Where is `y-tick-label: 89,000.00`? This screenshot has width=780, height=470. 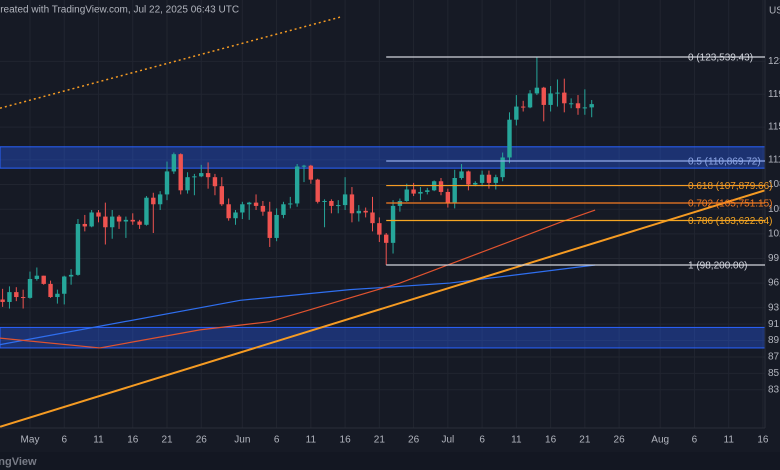
y-tick-label: 89,000.00 is located at coordinates (774, 340).